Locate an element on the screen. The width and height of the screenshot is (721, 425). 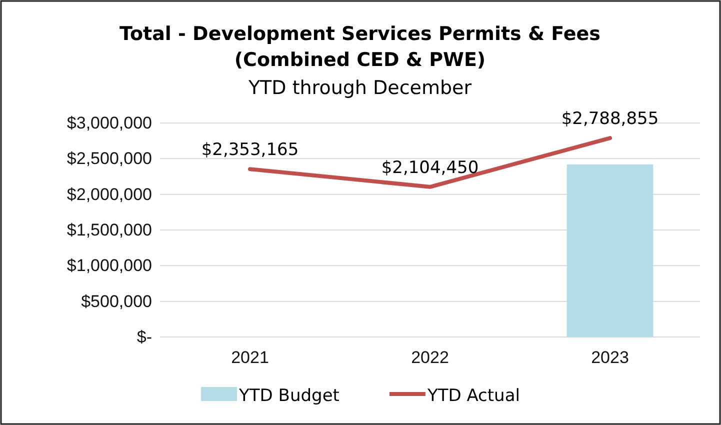
chart-title: Total - Development Services Permits & Fees (Combined CED & PWE) is located at coordinates (360, 47).